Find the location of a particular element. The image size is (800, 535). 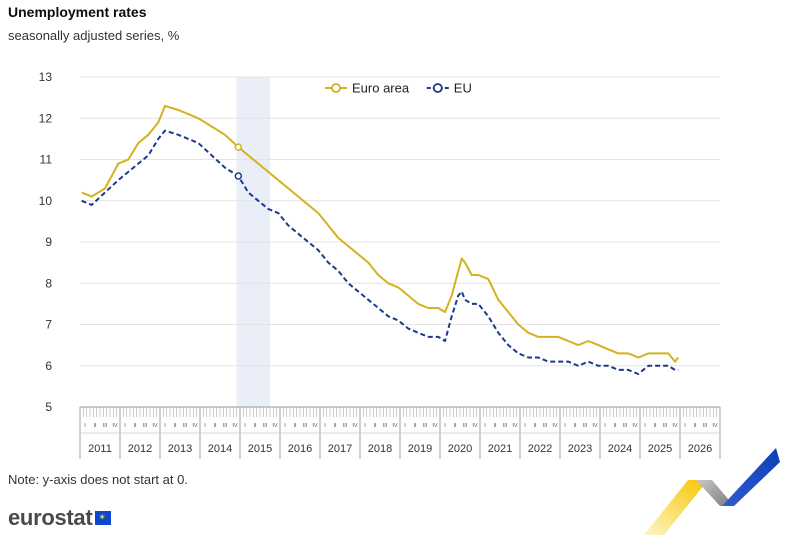

chart-title: Unemployment rates is located at coordinates (77, 12).